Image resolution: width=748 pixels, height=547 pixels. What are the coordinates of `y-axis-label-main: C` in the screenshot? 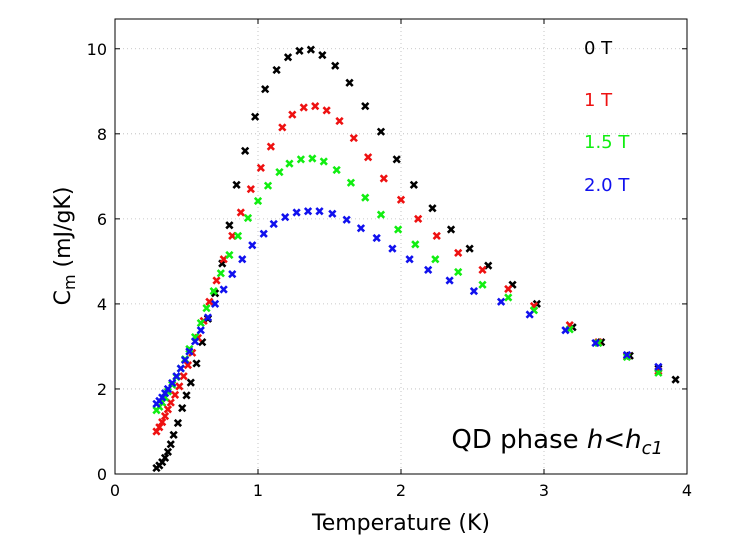 It's located at (63, 297).